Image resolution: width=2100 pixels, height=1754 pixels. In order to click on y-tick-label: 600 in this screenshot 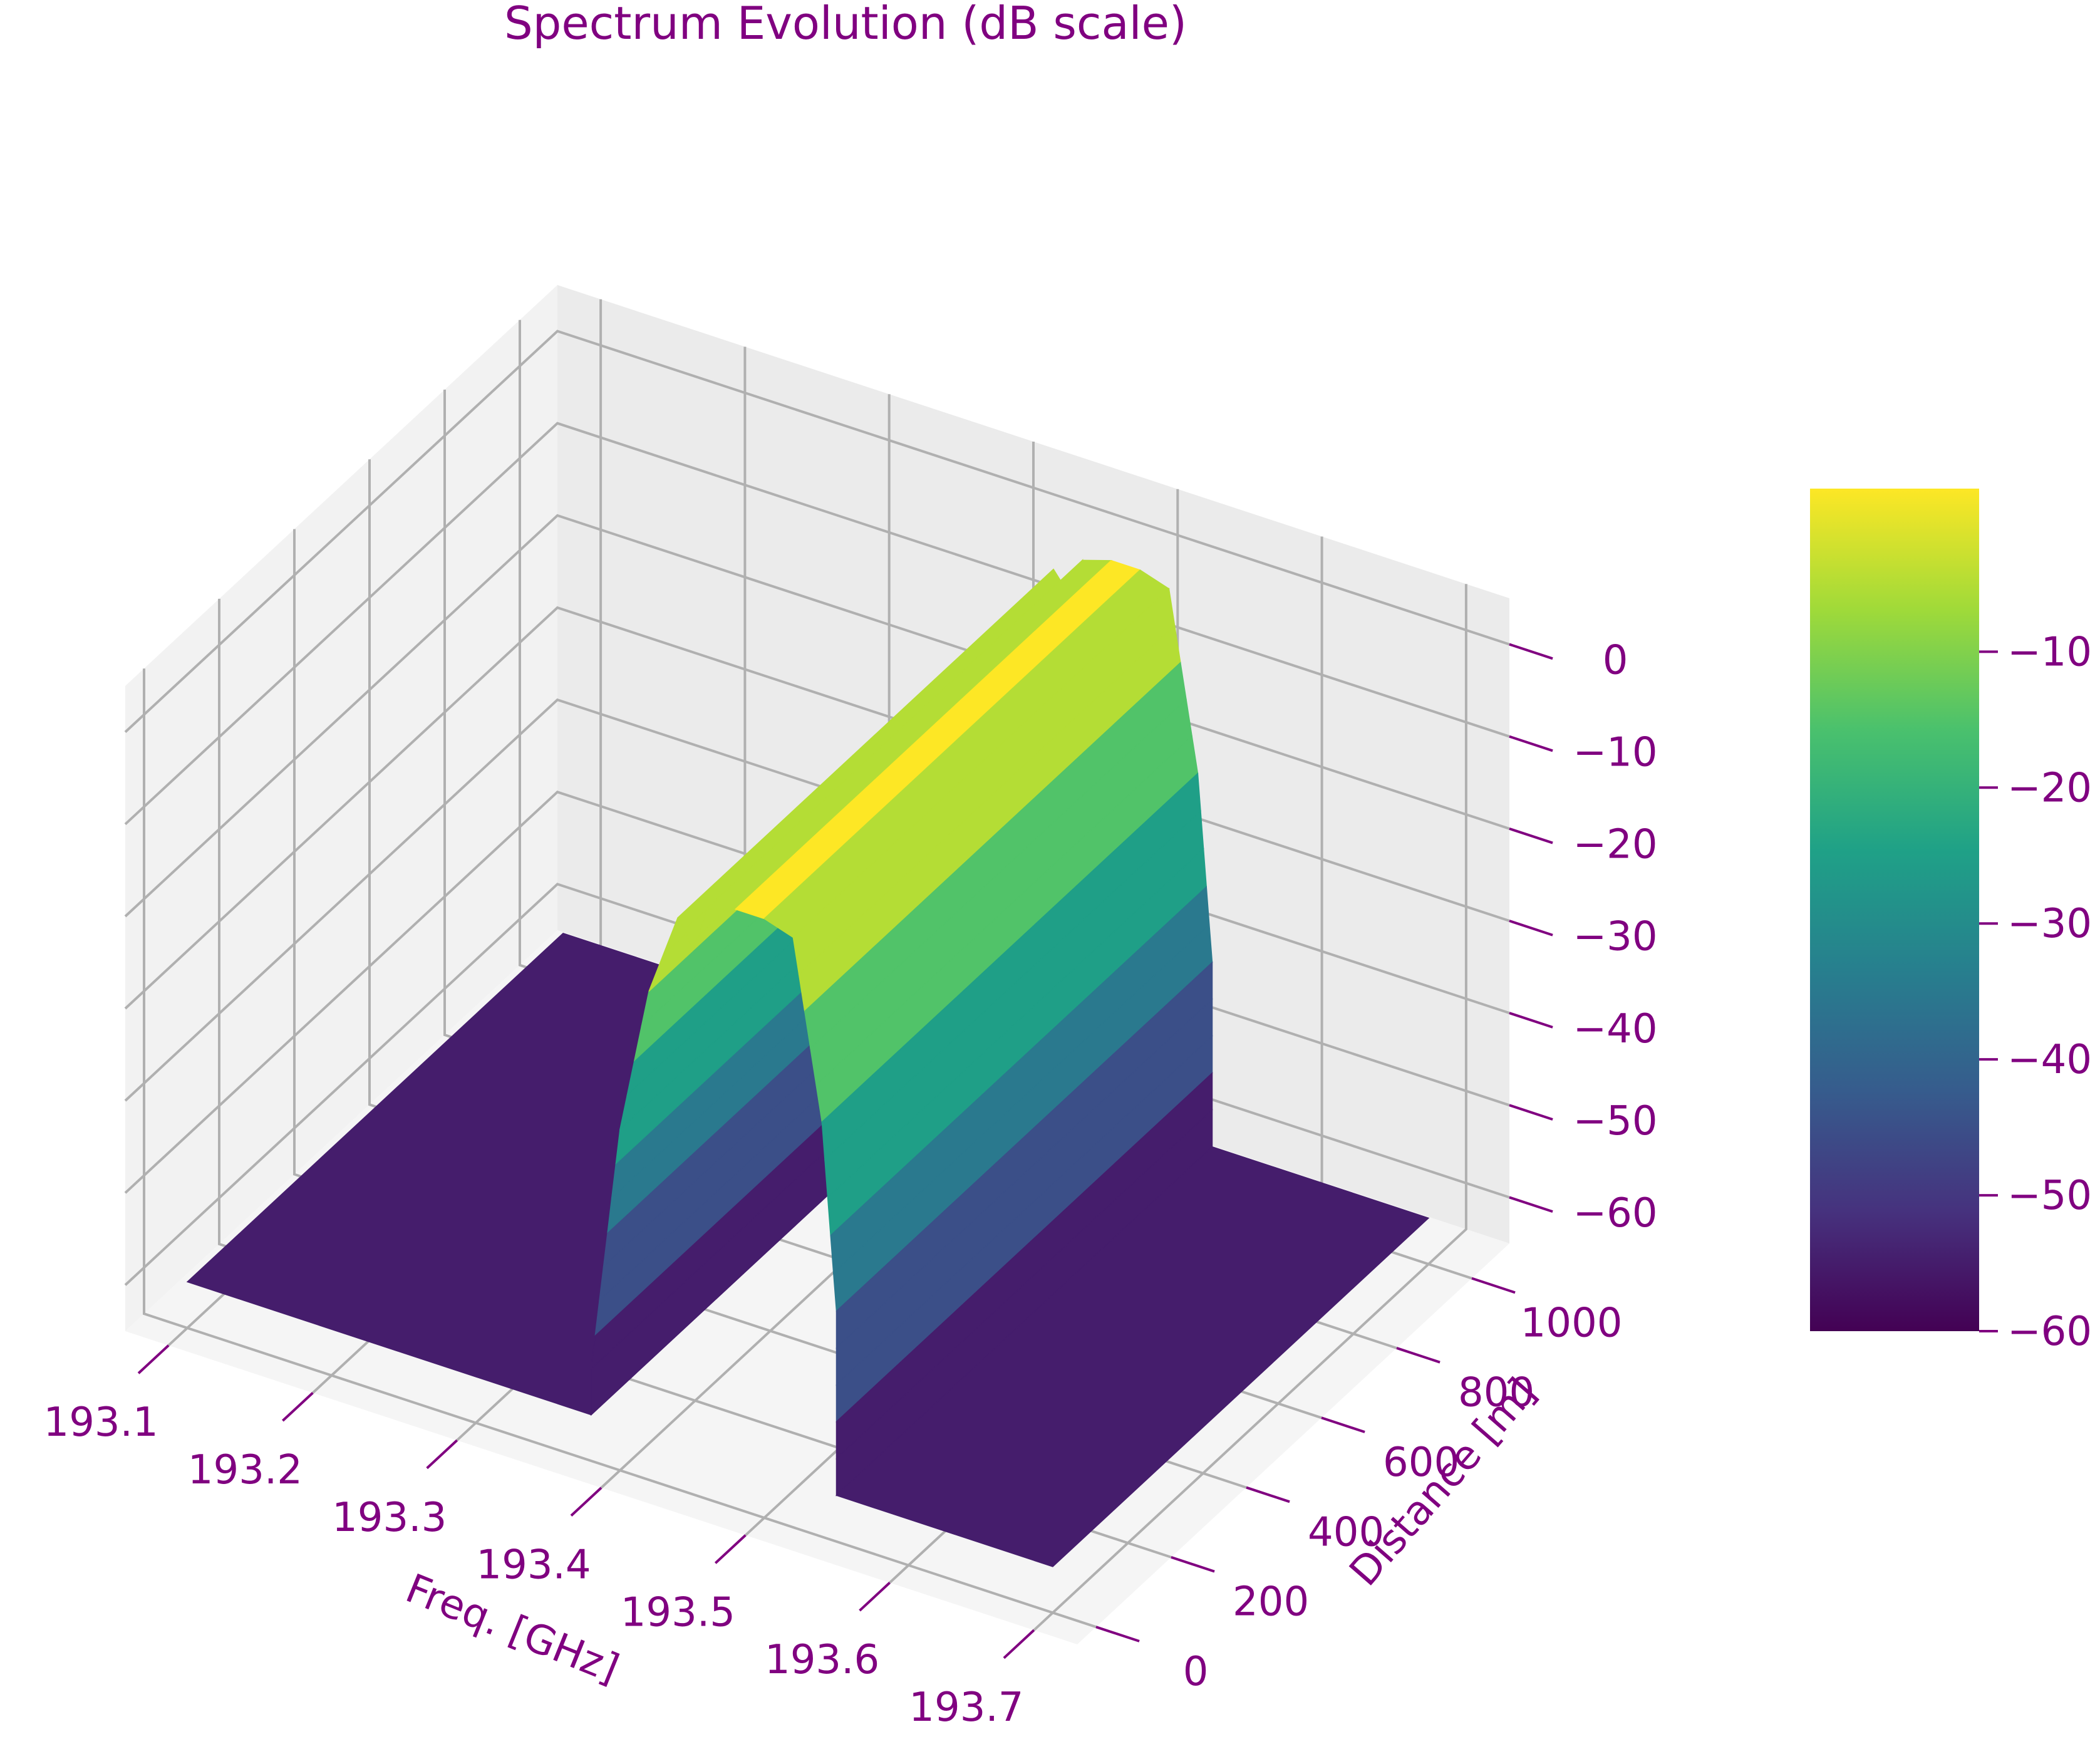, I will do `click(1421, 1463)`.